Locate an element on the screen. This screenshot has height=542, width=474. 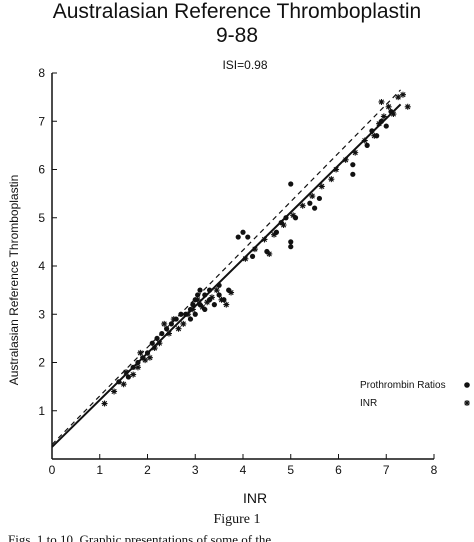
legend-marker-star is located at coordinates (467, 403).